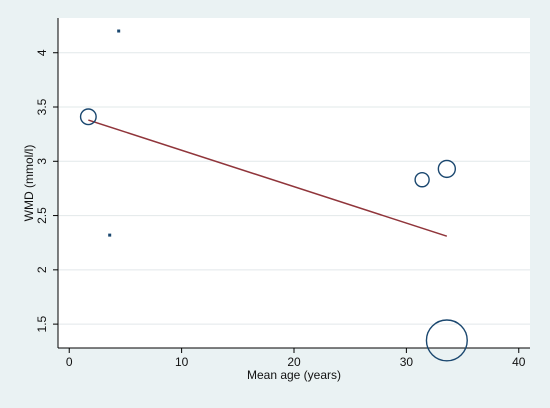  What do you see at coordinates (42, 161) in the screenshot?
I see `y-tick-label: 3` at bounding box center [42, 161].